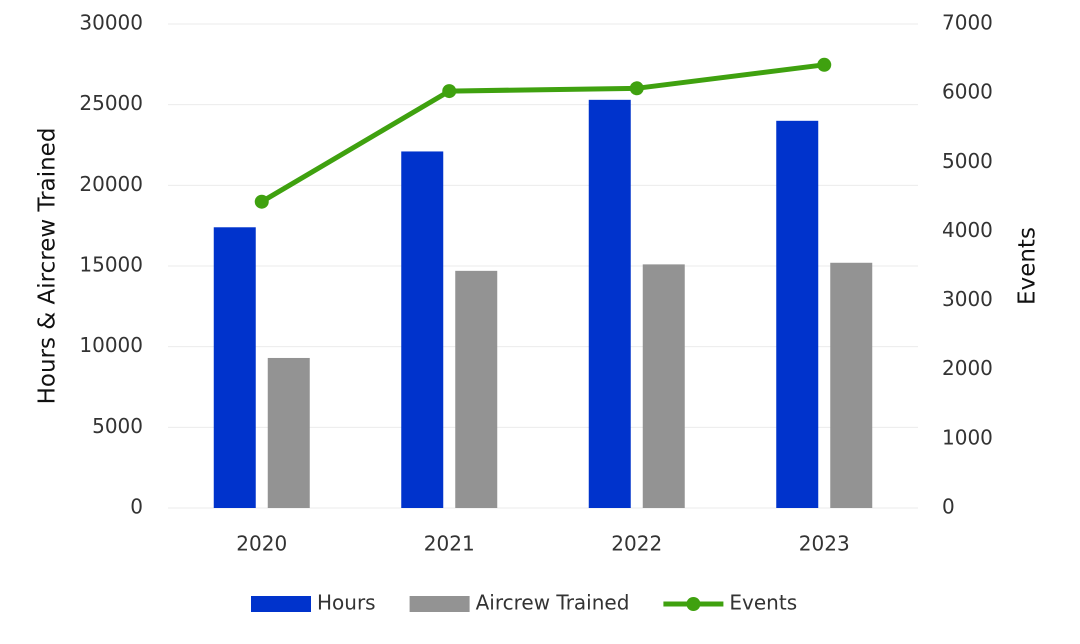 Image resolution: width=1080 pixels, height=644 pixels. I want to click on y2-tick-label: 1000, so click(967, 437).